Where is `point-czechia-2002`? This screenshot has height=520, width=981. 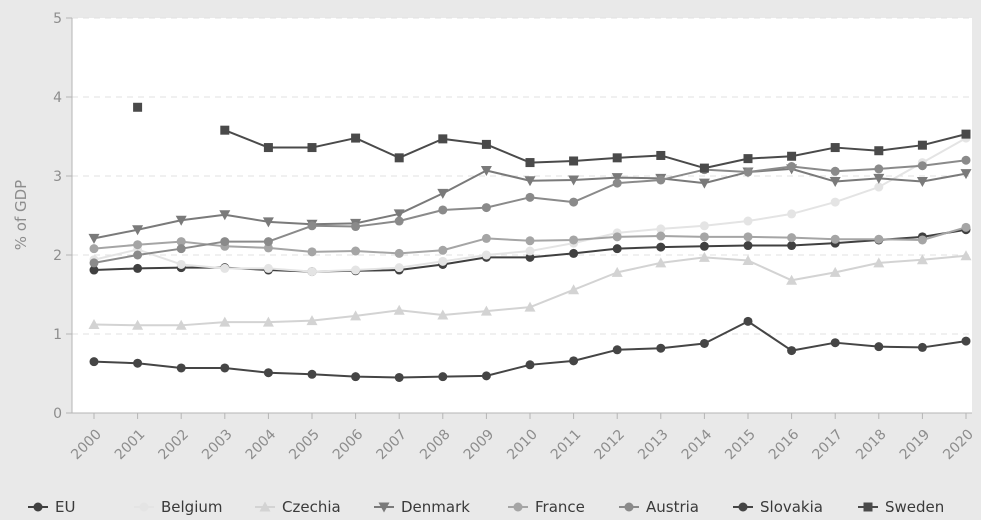 point-czechia-2002 is located at coordinates (181, 324).